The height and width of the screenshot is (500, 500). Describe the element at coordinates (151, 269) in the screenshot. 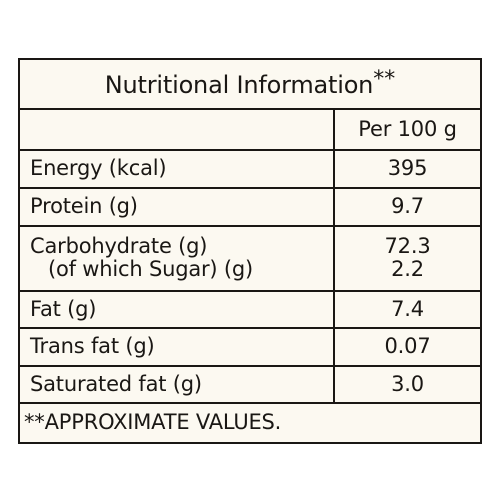

I see `row-label-sugar: (of which Sugar) (g)` at that location.